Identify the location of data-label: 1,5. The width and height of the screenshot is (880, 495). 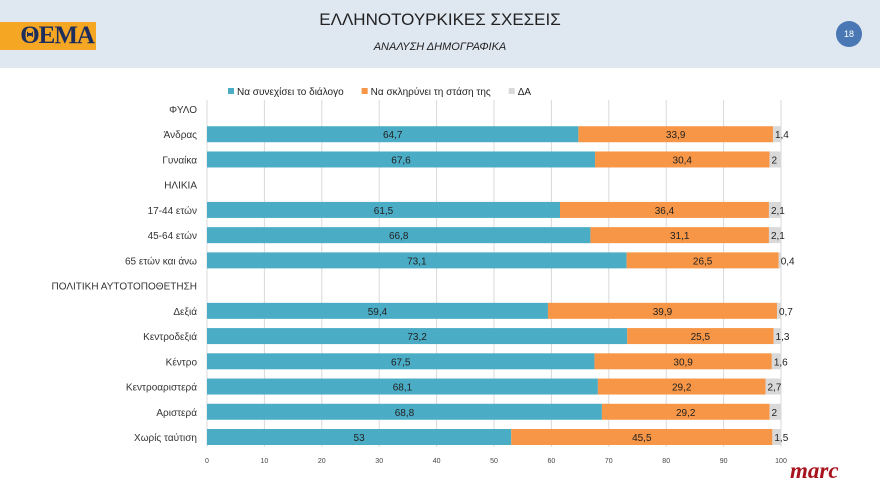
(781, 438).